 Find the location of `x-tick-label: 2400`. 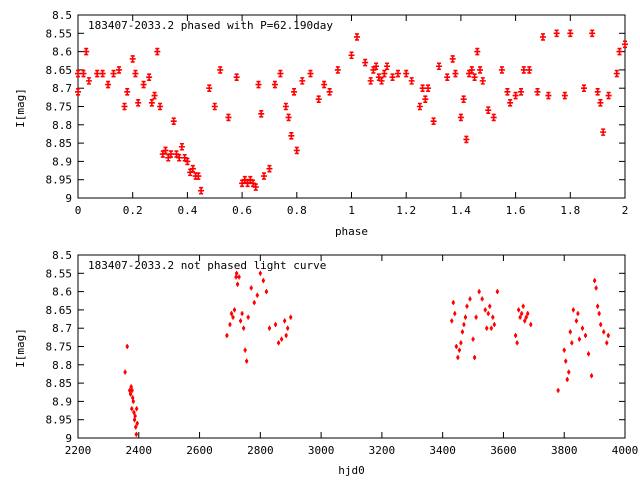

x-tick-label: 2400 is located at coordinates (139, 450).